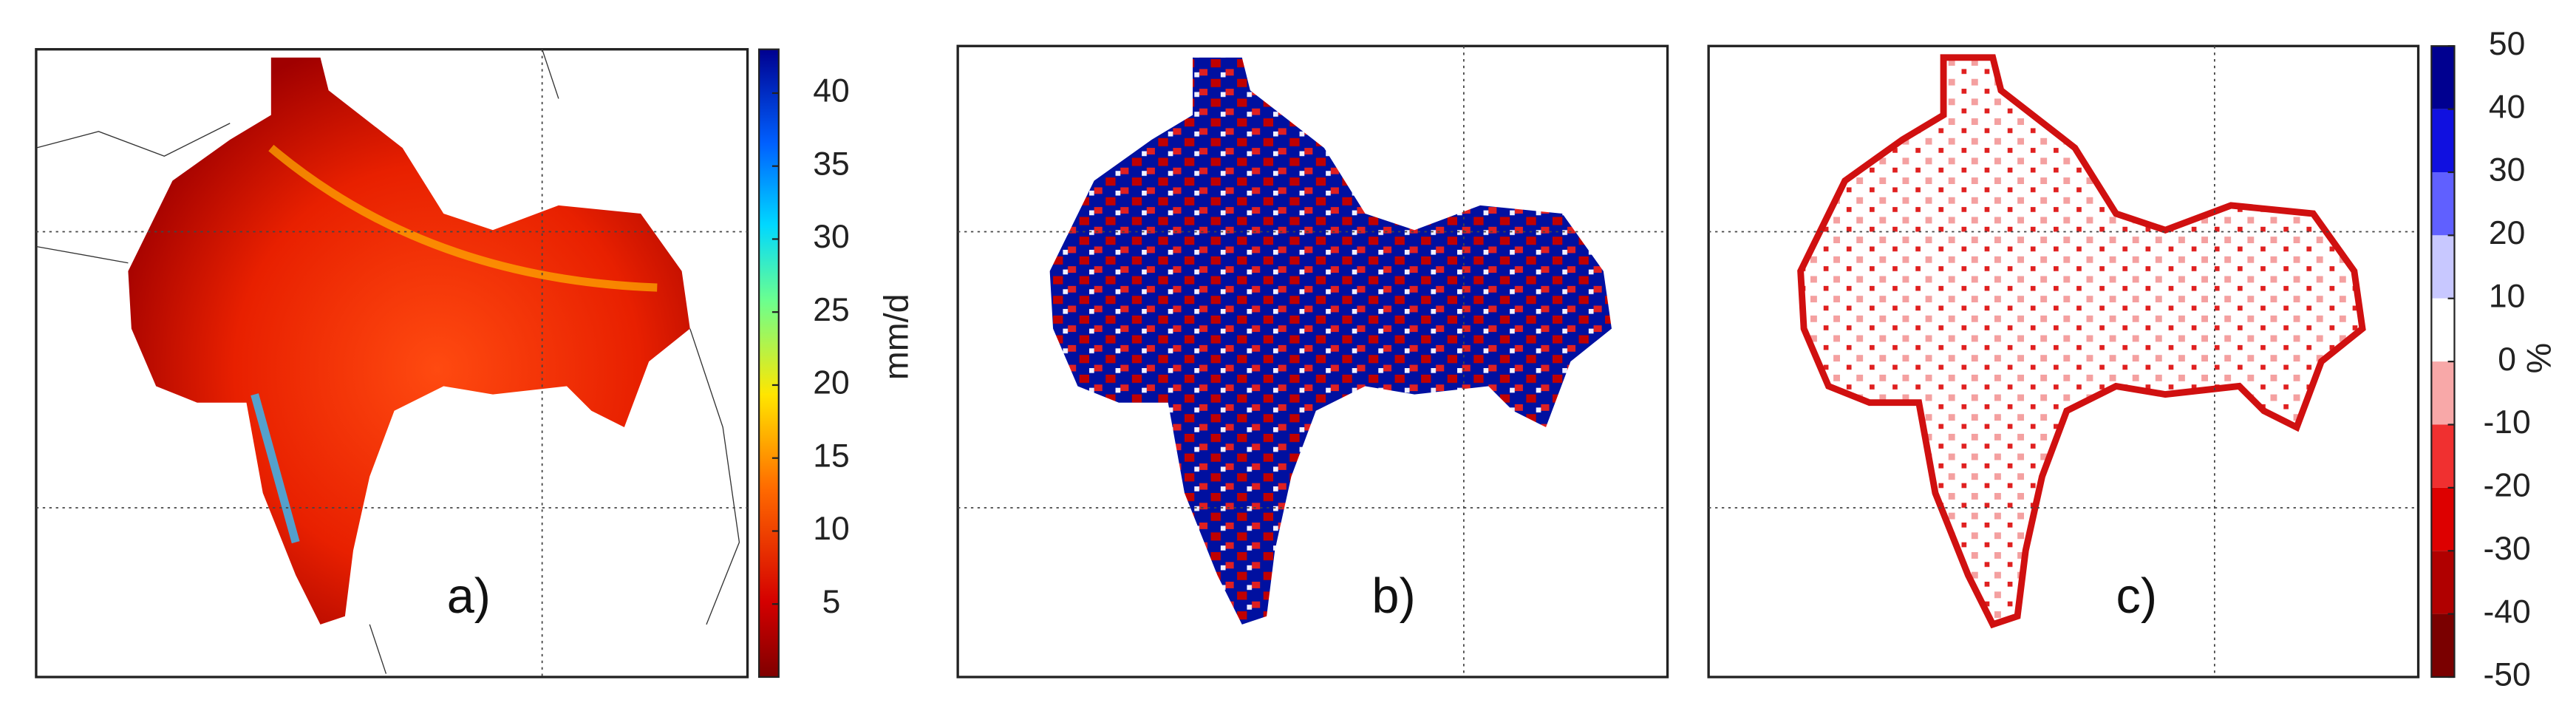 This screenshot has height=714, width=2576. Describe the element at coordinates (831, 164) in the screenshot. I see `tick-label: 35` at that location.